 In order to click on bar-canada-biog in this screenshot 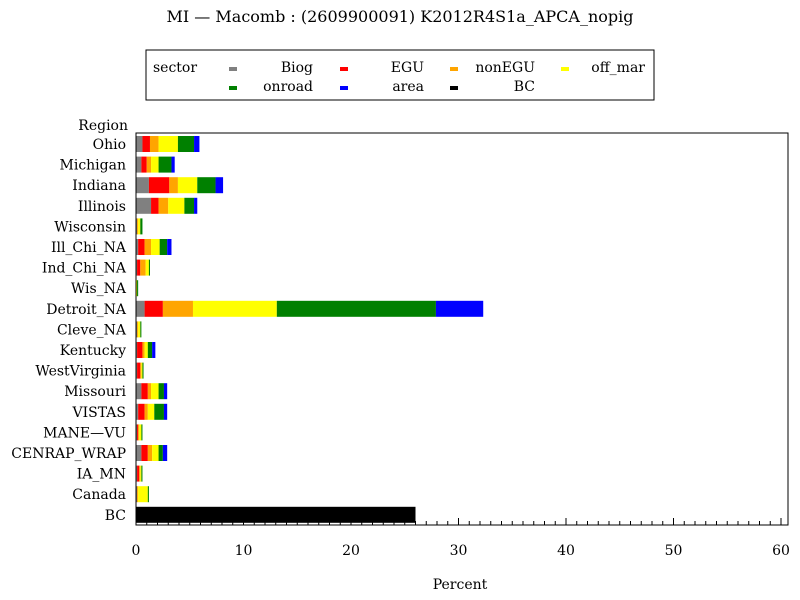, I will do `click(137, 494)`.